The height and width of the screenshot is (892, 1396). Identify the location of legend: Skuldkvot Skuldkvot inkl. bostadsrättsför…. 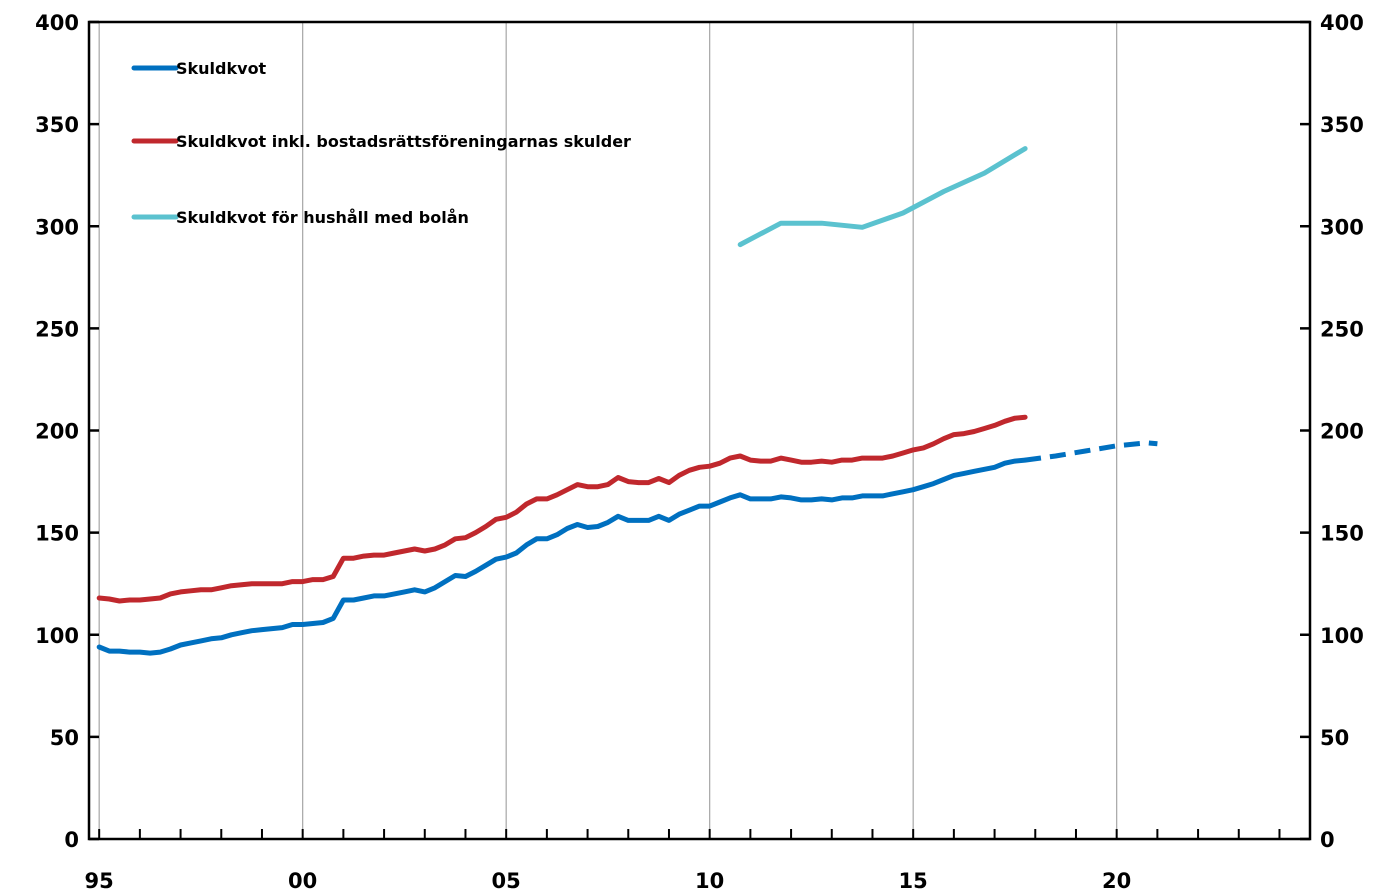
(381, 143).